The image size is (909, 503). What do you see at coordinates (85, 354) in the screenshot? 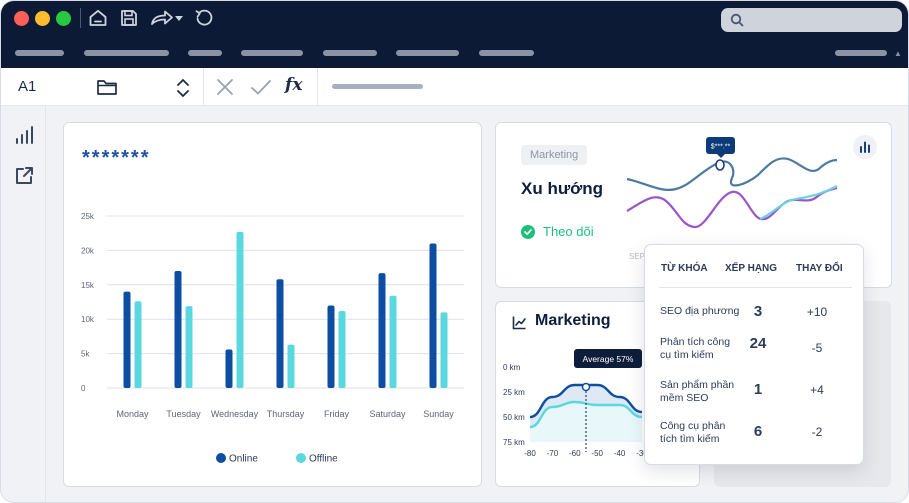
I see `y-tick-label: 5k` at bounding box center [85, 354].